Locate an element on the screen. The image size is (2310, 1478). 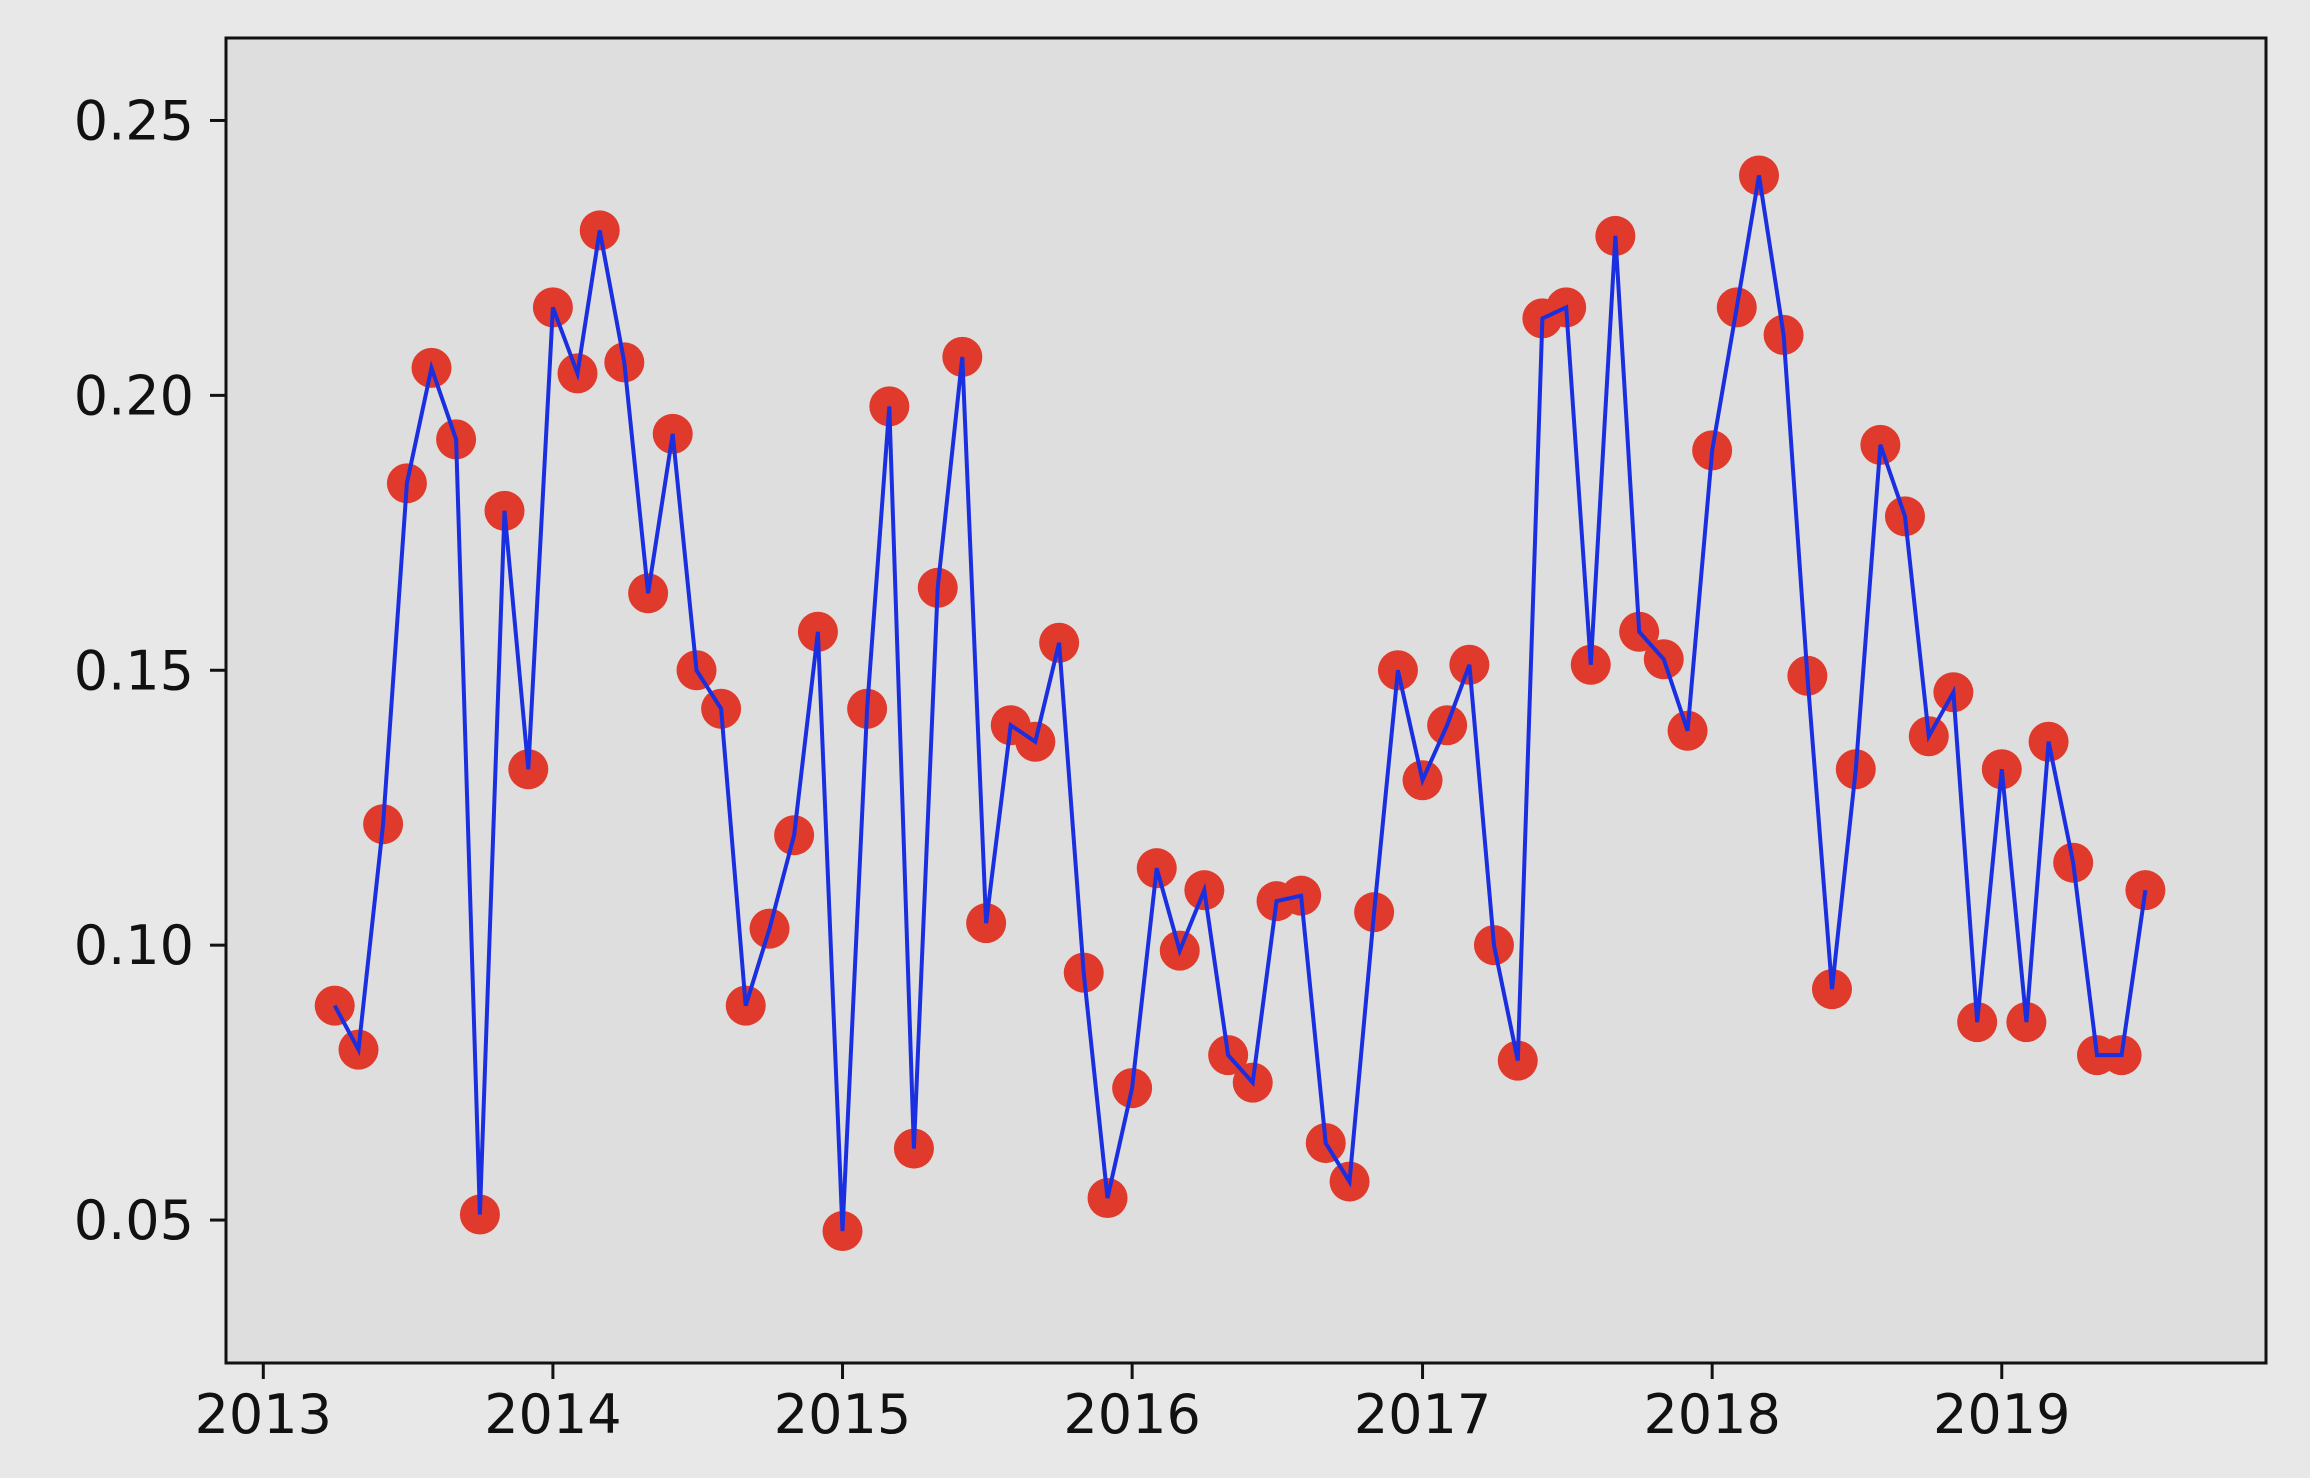
y-tick-label: 0.15 is located at coordinates (134, 670).